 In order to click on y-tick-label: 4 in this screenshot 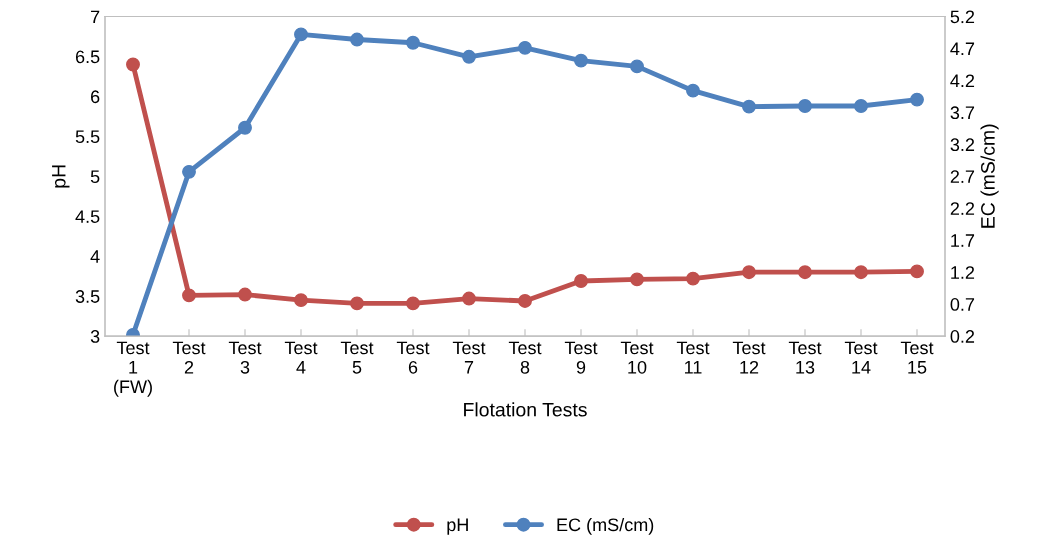, I will do `click(95, 256)`.